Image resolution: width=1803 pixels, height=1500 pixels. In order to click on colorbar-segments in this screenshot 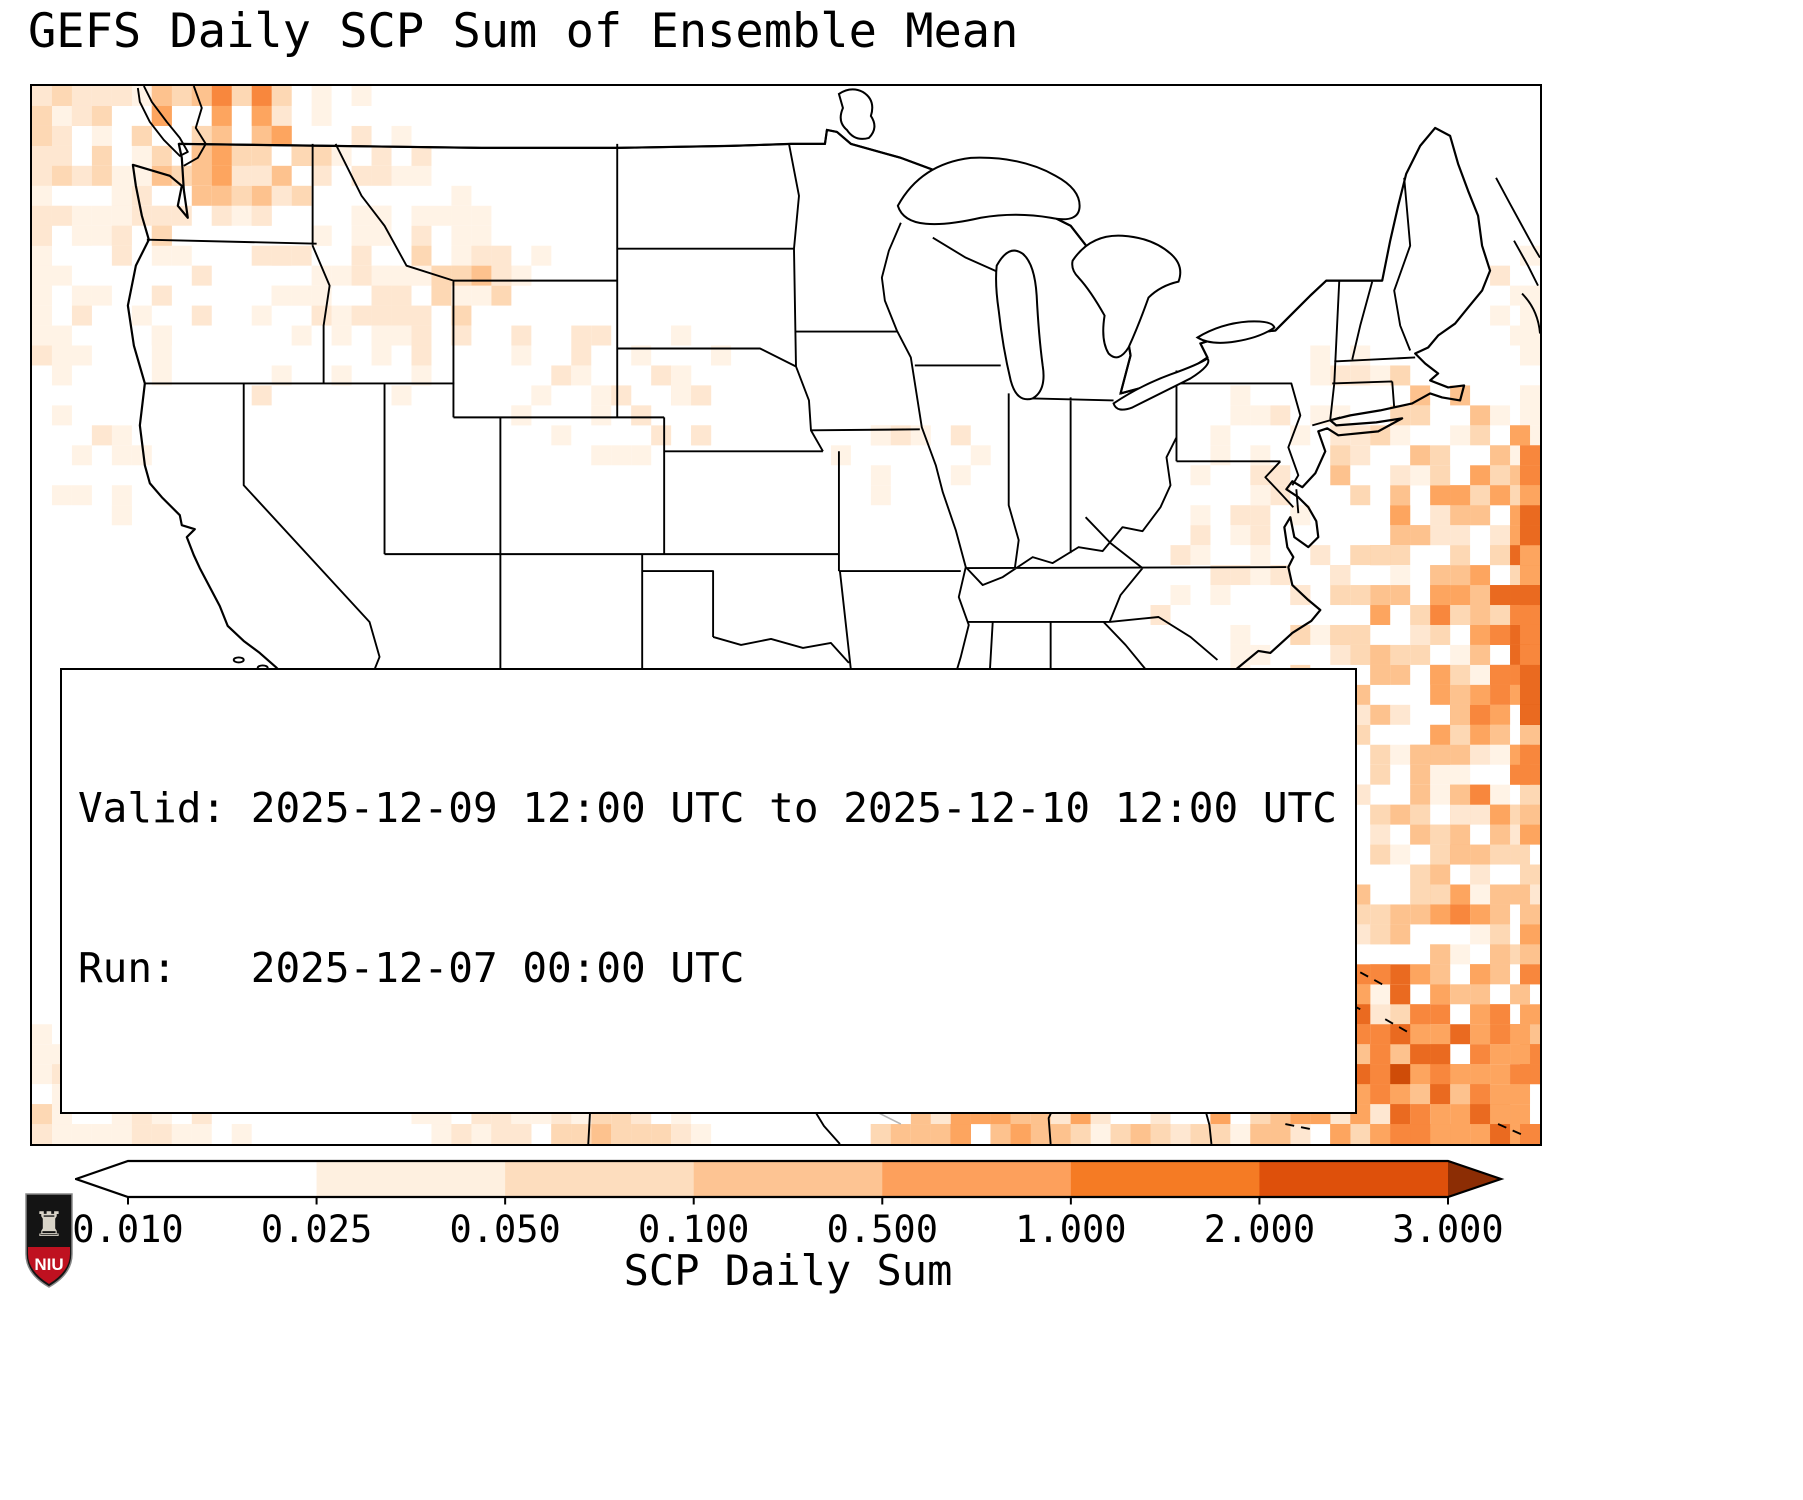, I will do `click(788, 1179)`.